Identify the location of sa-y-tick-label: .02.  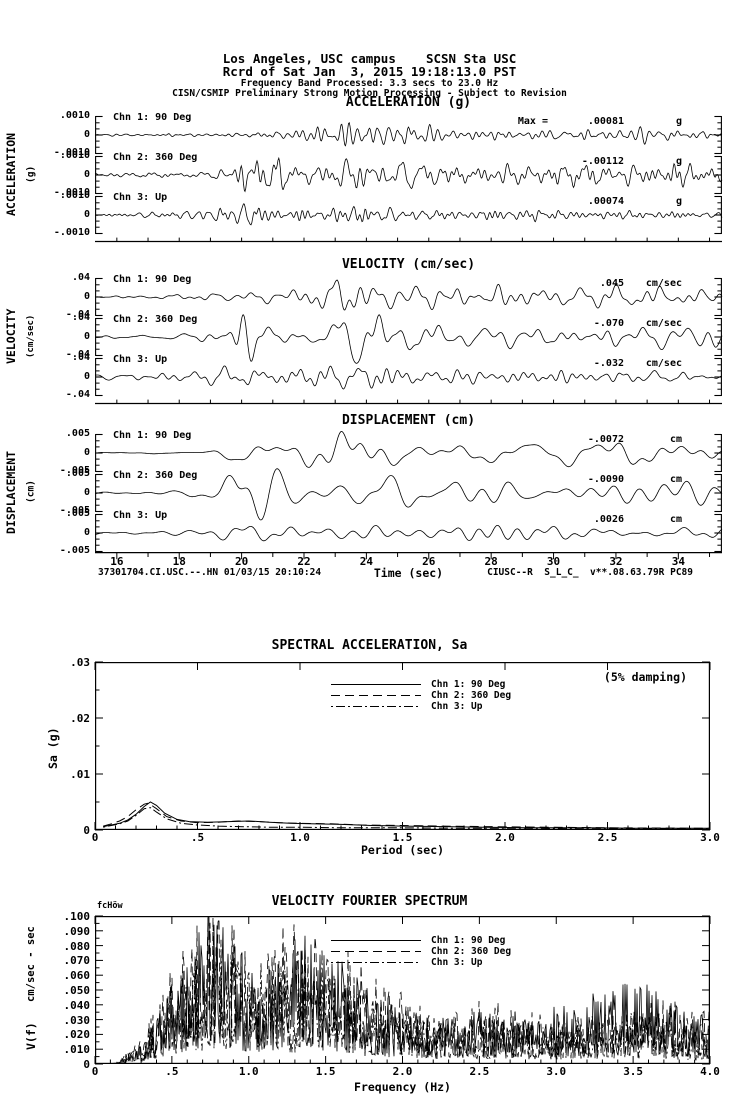
(80, 718).